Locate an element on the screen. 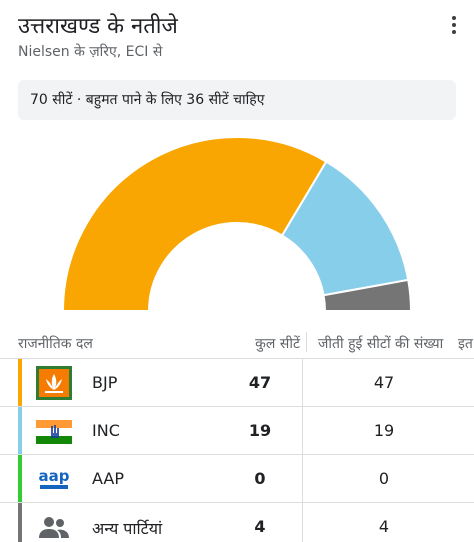 The image size is (474, 542). table-row: अन्य पार्टियां 4 4 is located at coordinates (237, 522).